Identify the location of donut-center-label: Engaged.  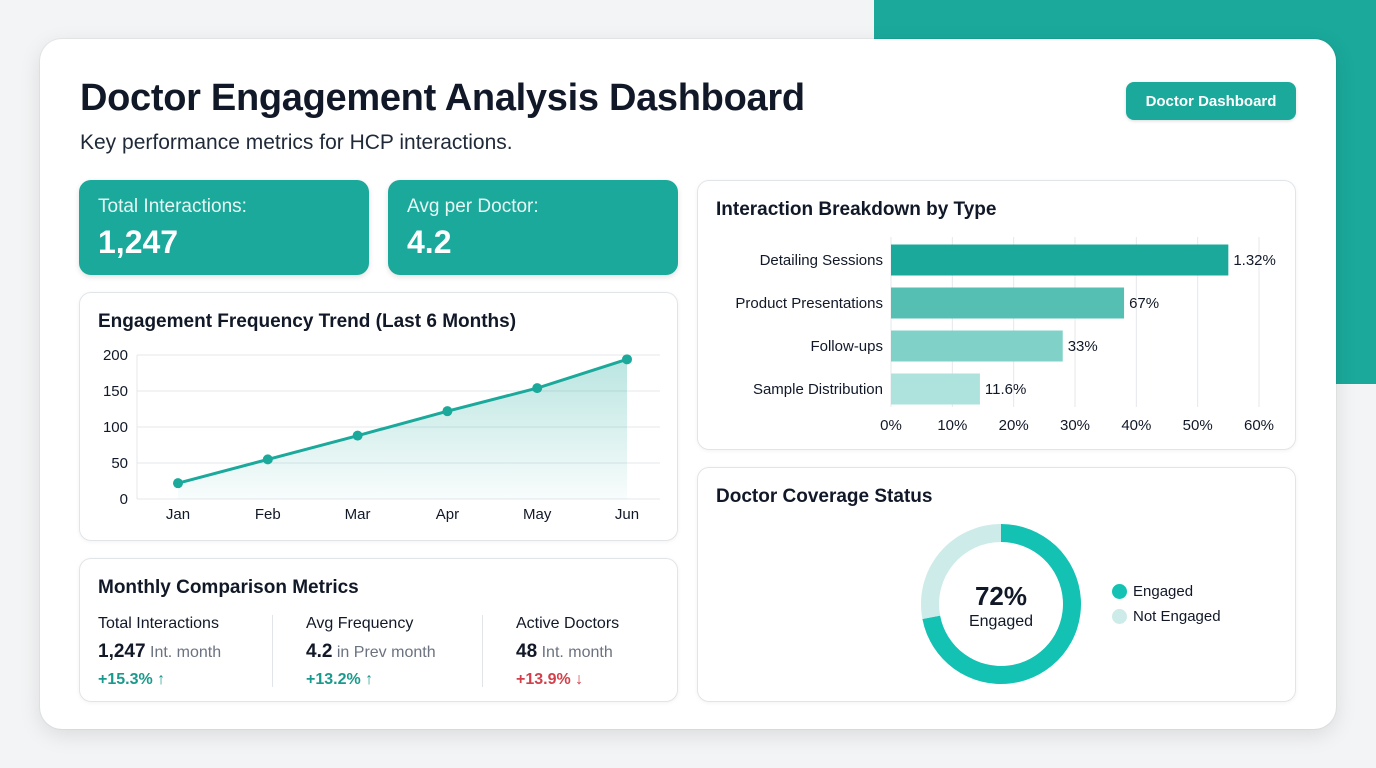
(1001, 621).